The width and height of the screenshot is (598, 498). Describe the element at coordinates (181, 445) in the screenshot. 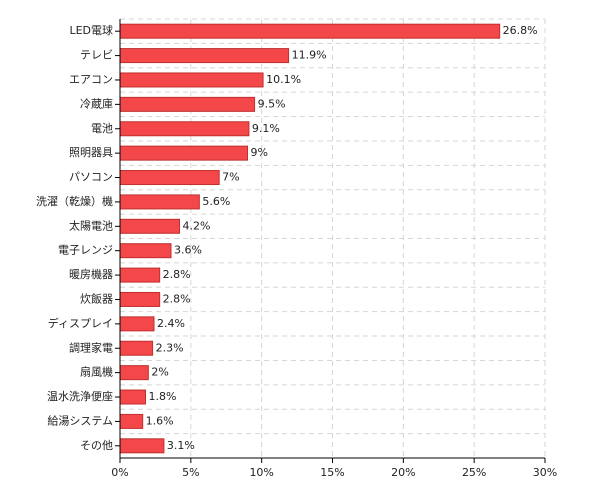

I see `value-label: 3.1%` at that location.